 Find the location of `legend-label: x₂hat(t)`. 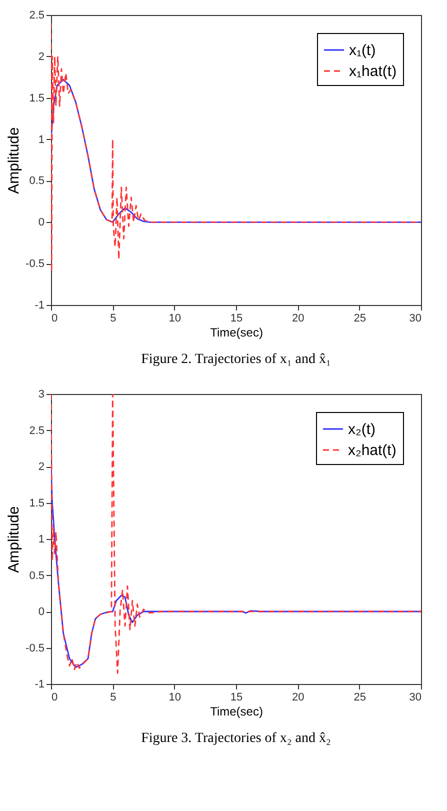

legend-label: x₂hat(t) is located at coordinates (372, 450).